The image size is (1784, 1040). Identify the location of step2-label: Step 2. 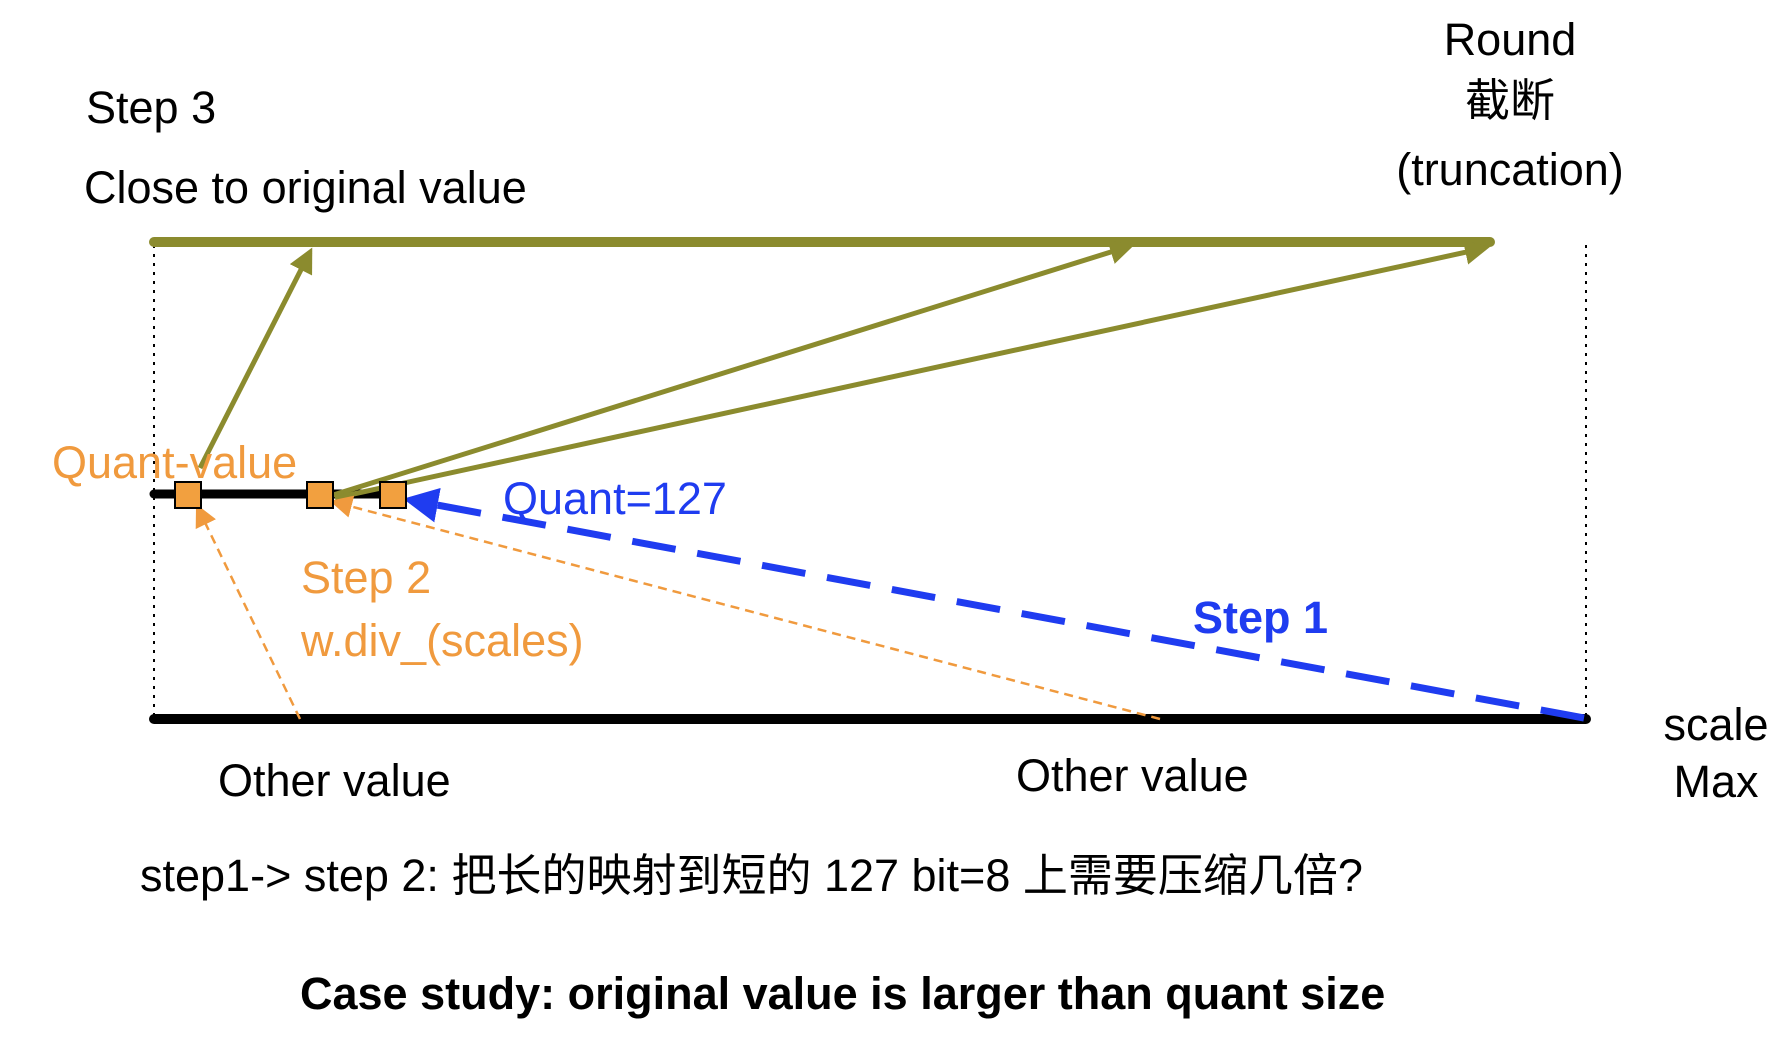
(366, 577).